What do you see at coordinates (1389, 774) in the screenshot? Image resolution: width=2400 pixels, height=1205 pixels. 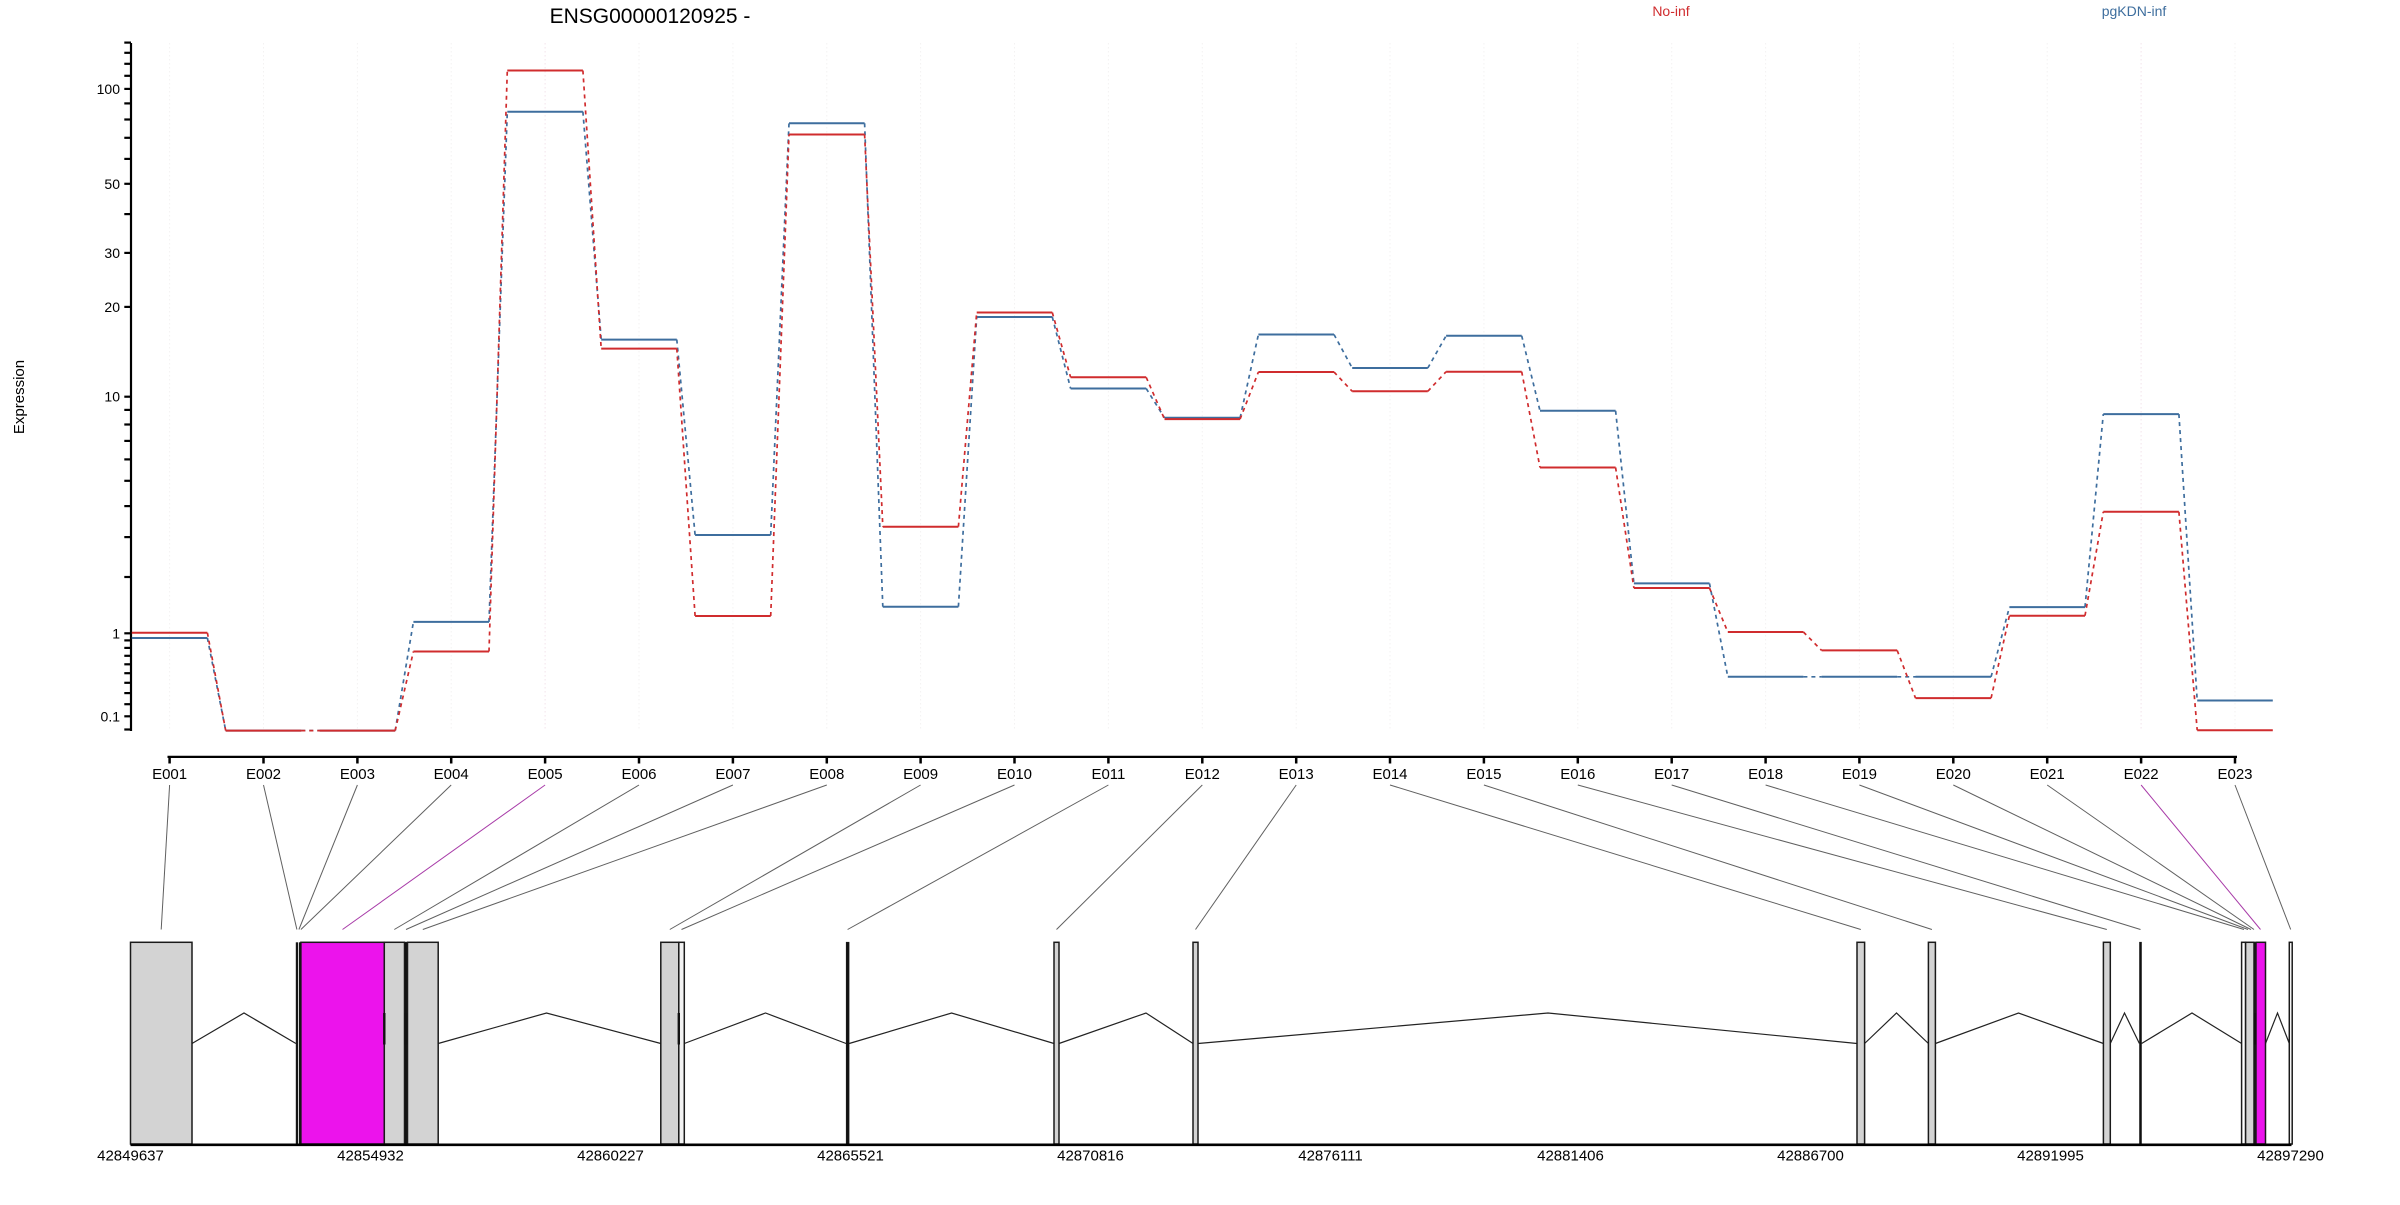 I see `svg-text: E014` at bounding box center [1389, 774].